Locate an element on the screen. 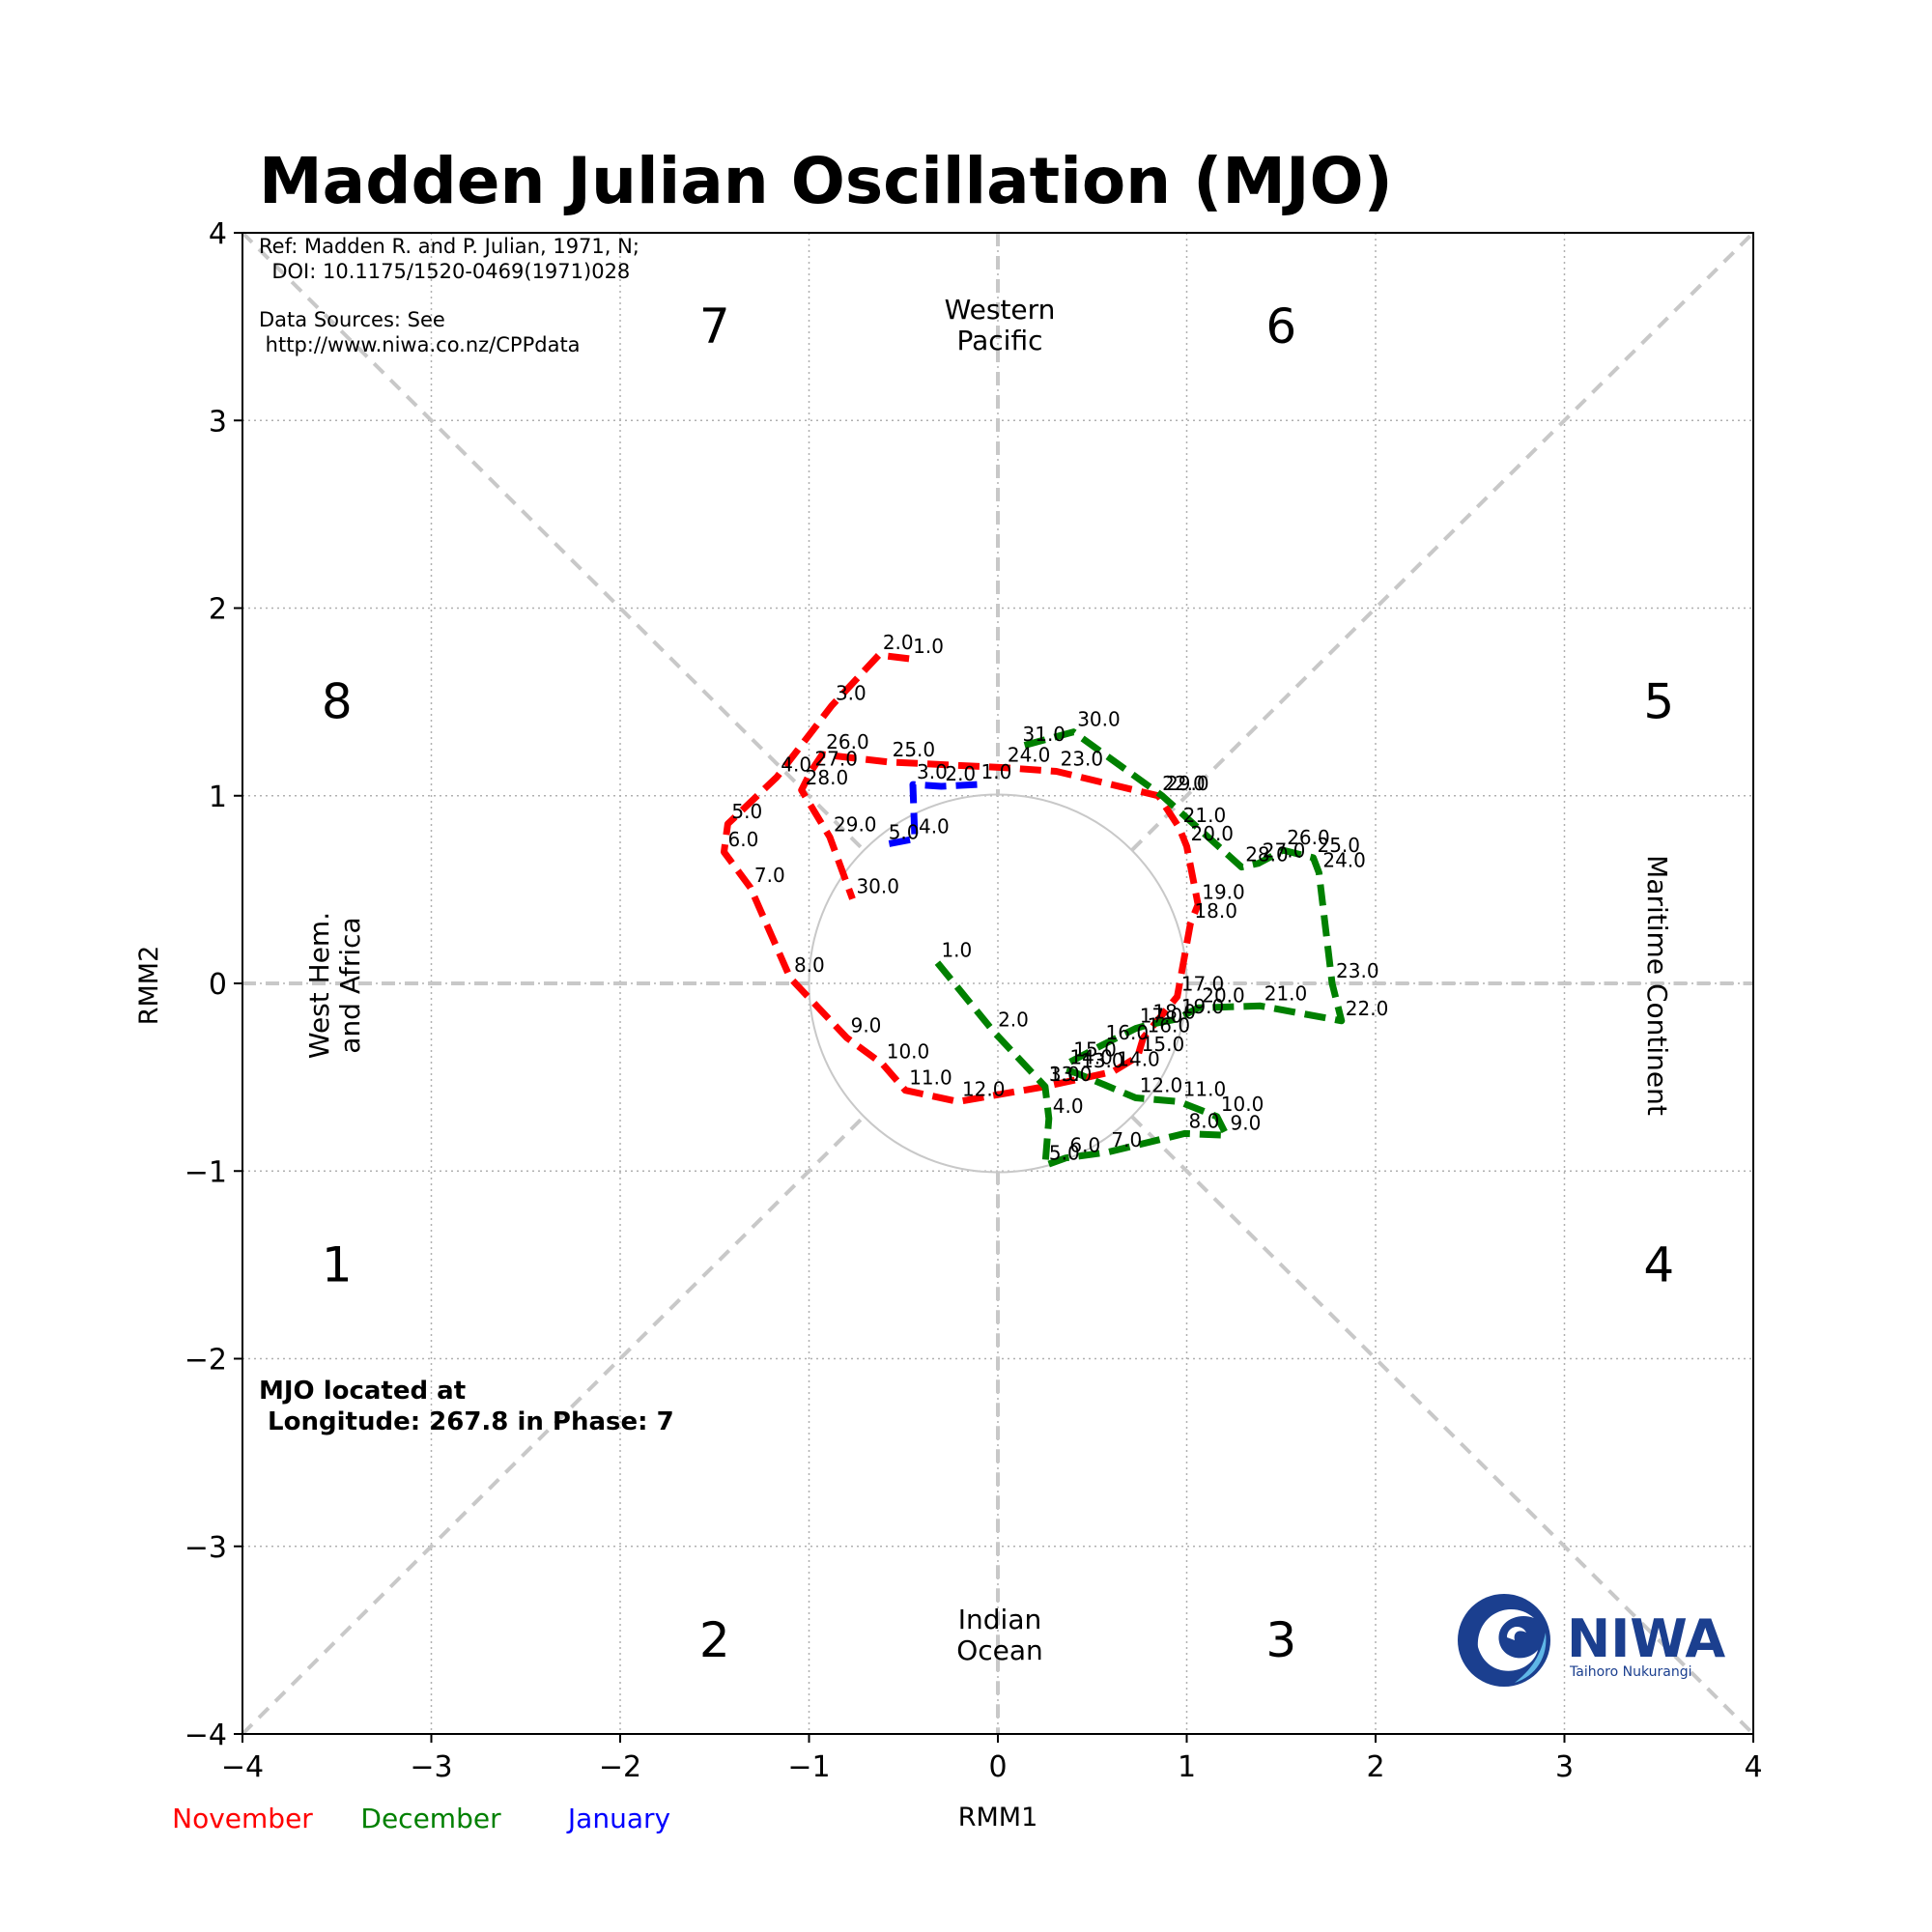 The image size is (1932, 1932). y-tick-label: −2 is located at coordinates (206, 1361).